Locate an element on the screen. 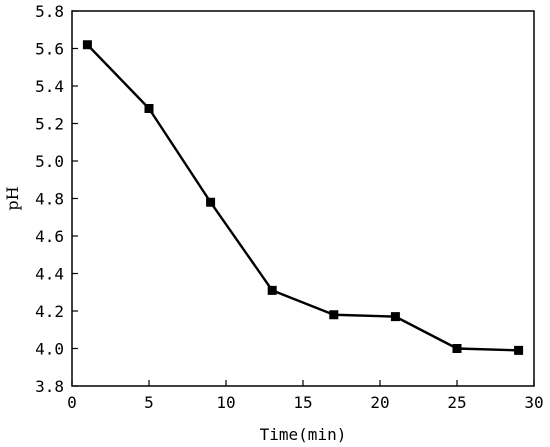  y-axis: 3.8 4.0 4.2 4.4 4.6 4.8 5.0 5.2 5.4 5.6 5.8 is located at coordinates (56, 199).